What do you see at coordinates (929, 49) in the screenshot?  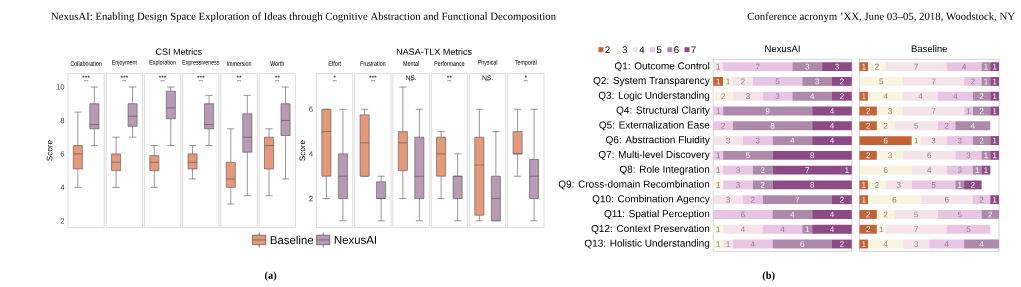 I see `chart-title: Baseline` at bounding box center [929, 49].